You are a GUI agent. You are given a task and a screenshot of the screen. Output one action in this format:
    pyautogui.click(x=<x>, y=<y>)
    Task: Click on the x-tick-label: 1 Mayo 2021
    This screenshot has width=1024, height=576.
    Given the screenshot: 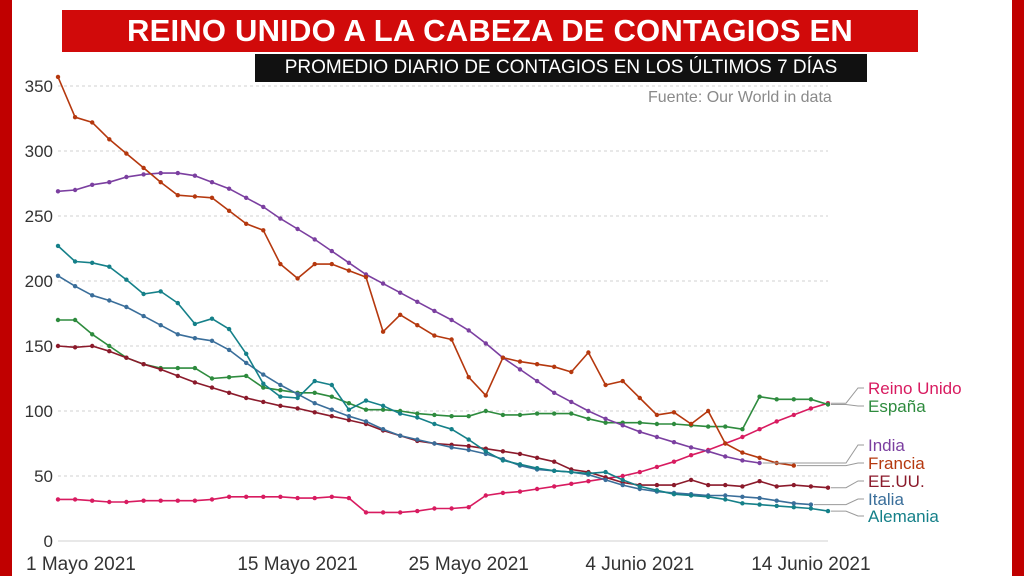 What is the action you would take?
    pyautogui.click(x=81, y=564)
    